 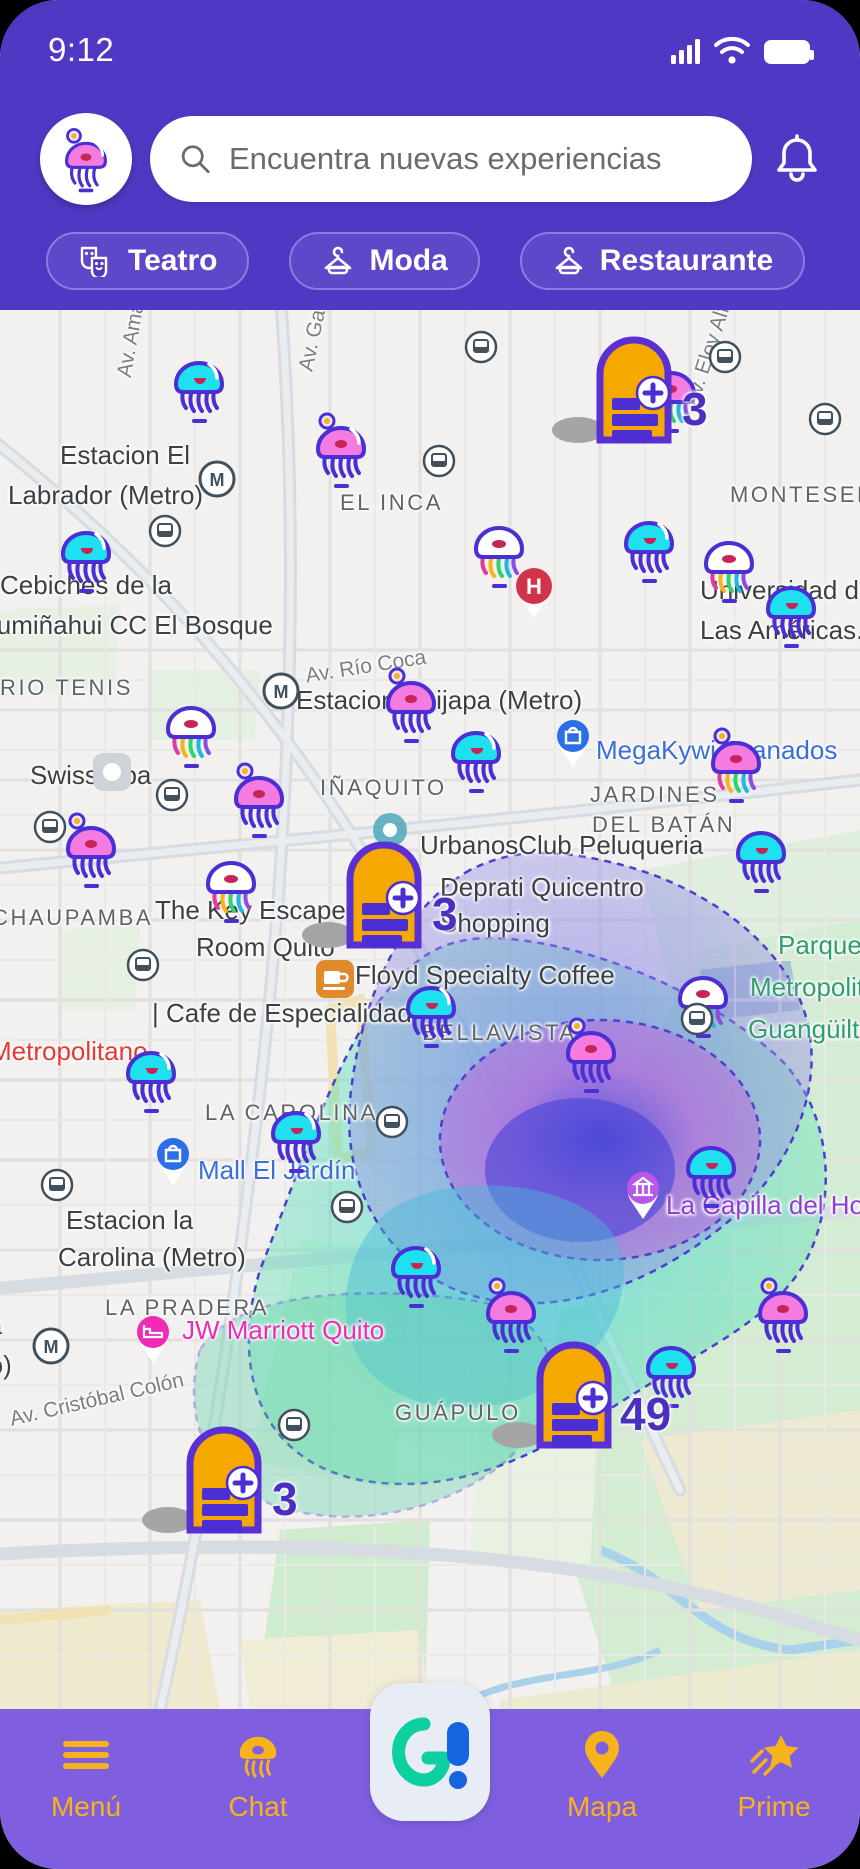 I want to click on avatar, so click(x=86, y=159).